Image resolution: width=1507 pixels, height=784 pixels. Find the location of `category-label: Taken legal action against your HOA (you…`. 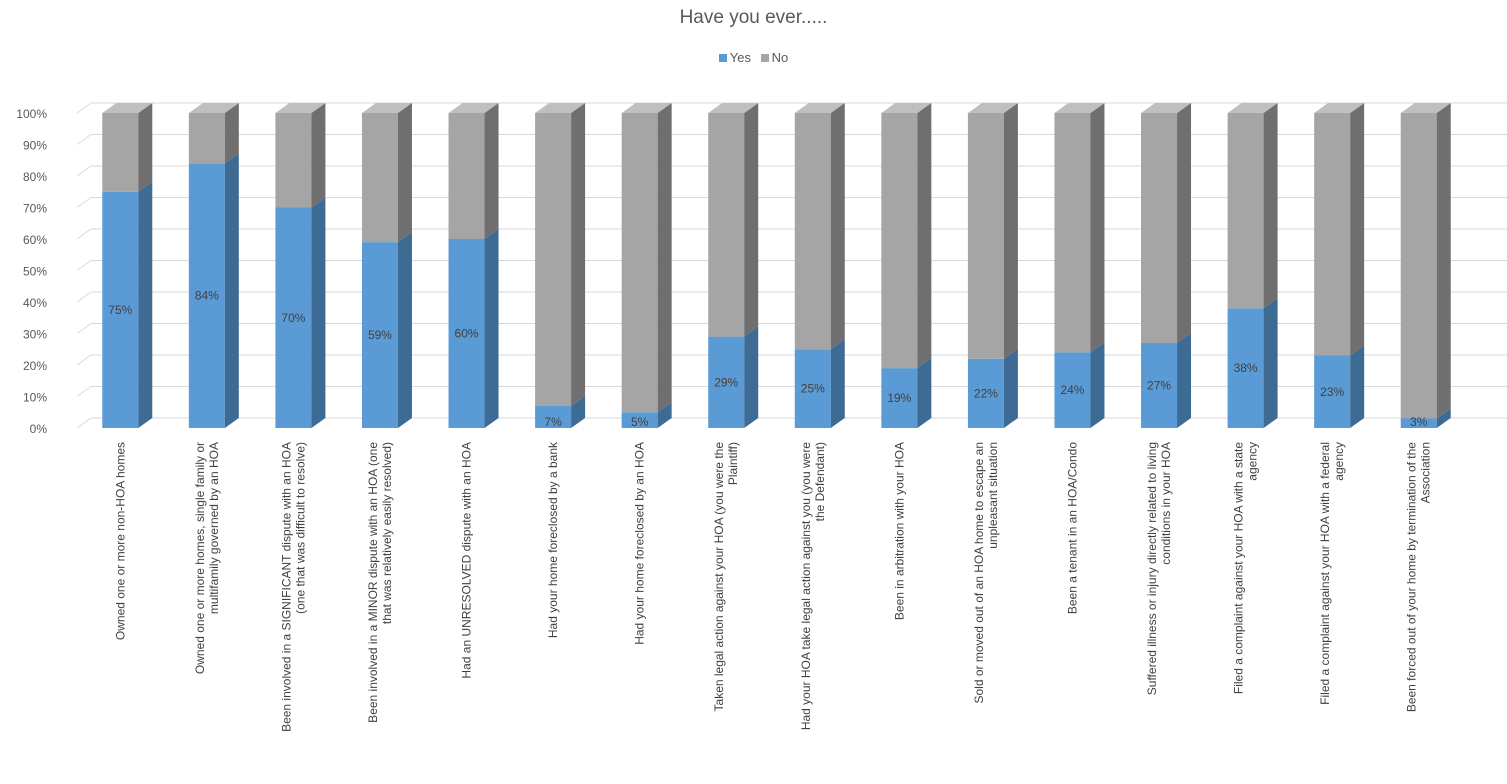

category-label: Taken legal action against your HOA (you… is located at coordinates (719, 577).